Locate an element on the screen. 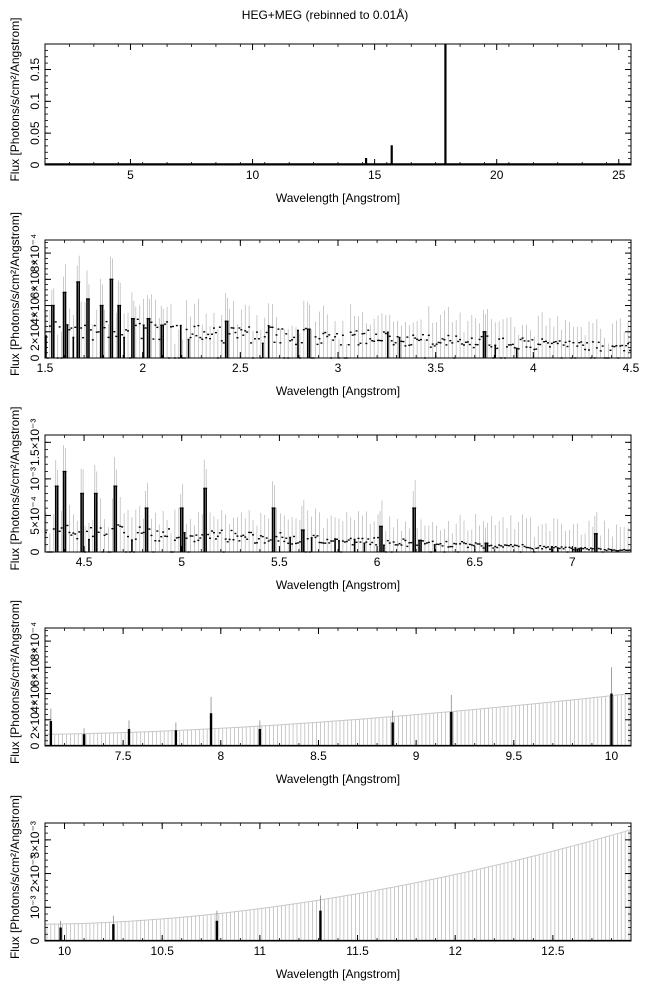  x-tick-label: 20 is located at coordinates (497, 175).